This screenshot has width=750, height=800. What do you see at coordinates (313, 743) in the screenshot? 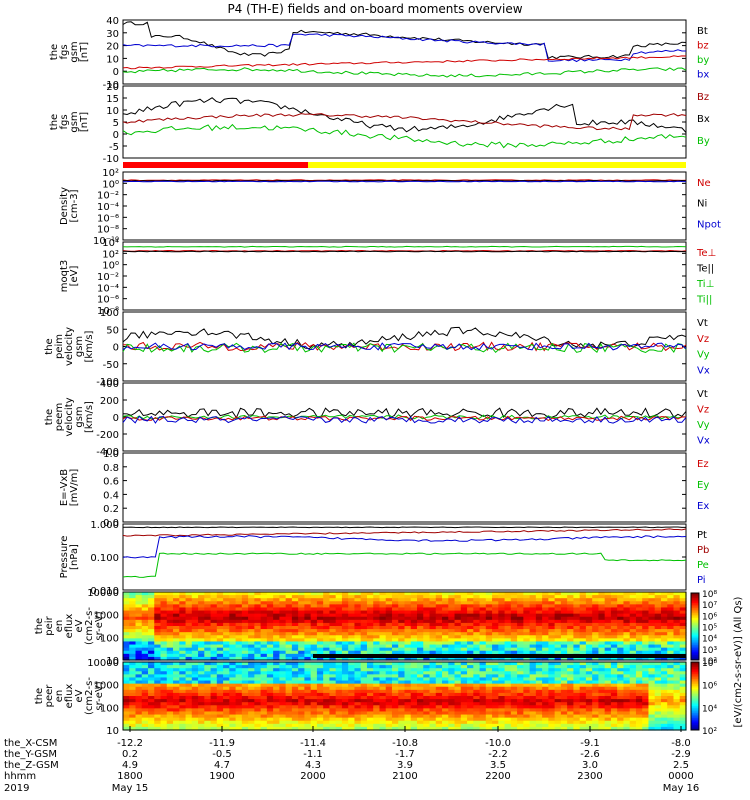
I see `x-tick-label: -11.4` at bounding box center [313, 743].